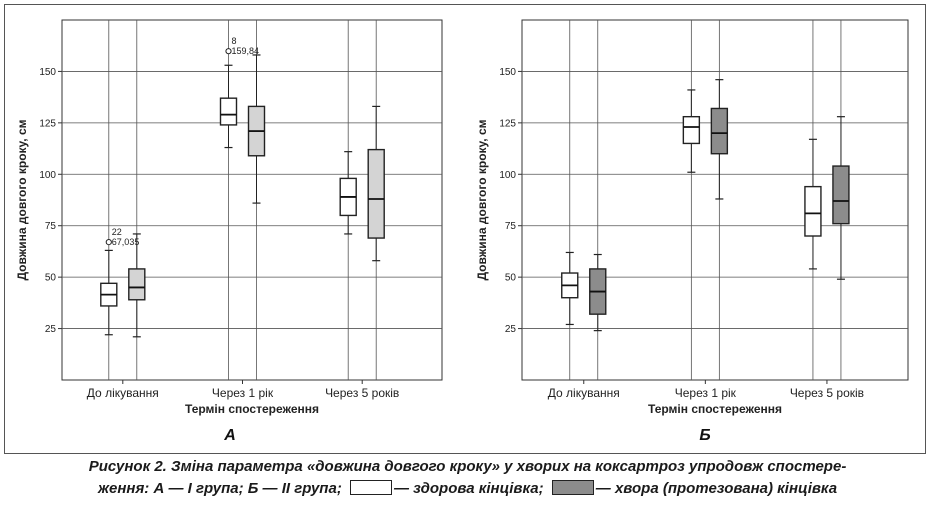 This screenshot has height=507, width=935. What do you see at coordinates (126, 242) in the screenshot?
I see `panel-1-outlier-value-label: 67,035` at bounding box center [126, 242].